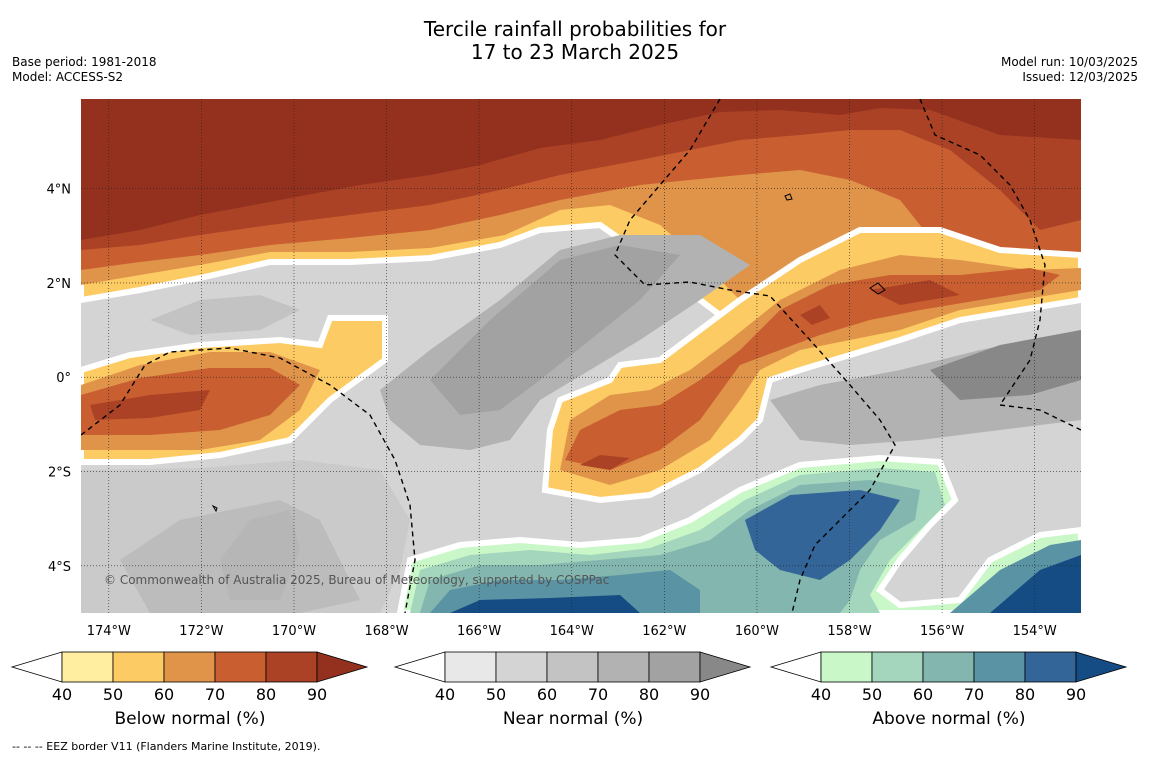  What do you see at coordinates (1035, 631) in the screenshot?
I see `x-tick-label: 154°W` at bounding box center [1035, 631].